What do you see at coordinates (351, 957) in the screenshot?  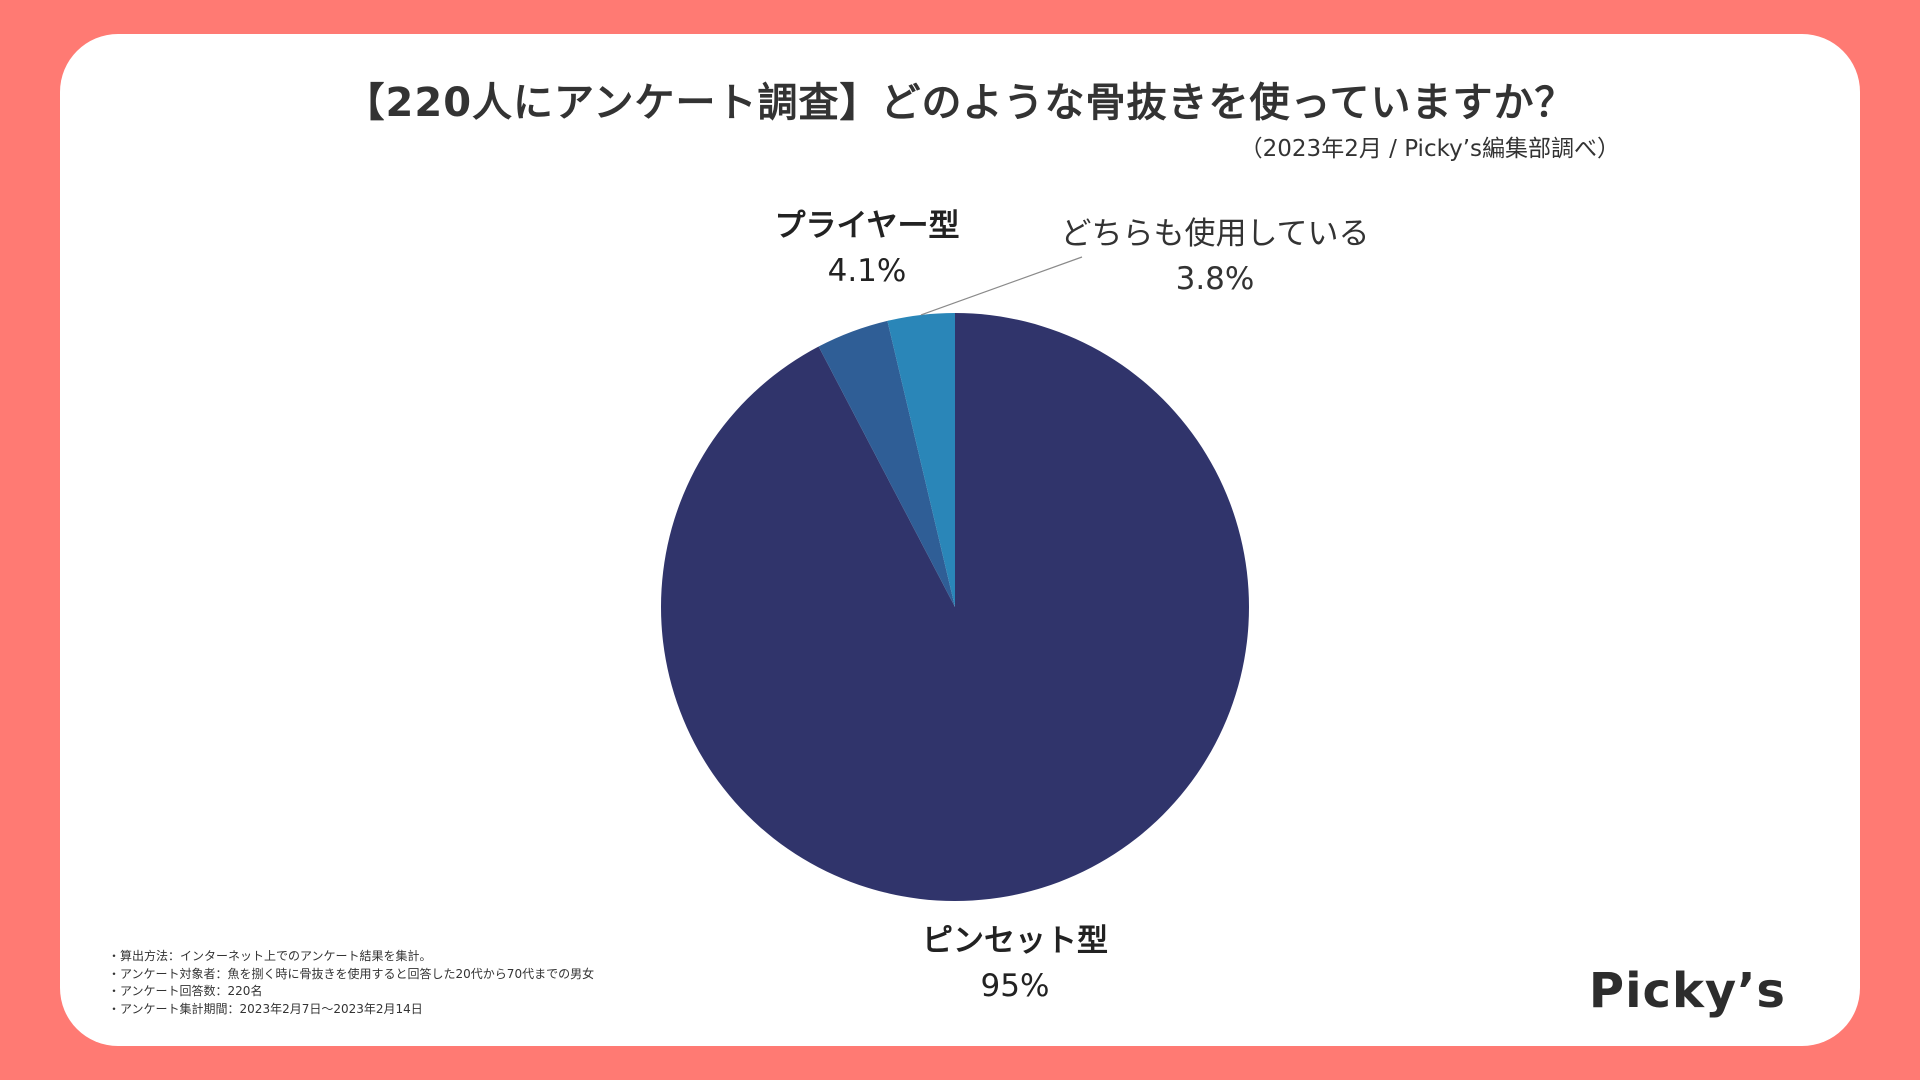 I see `note-method: 算出方法：インターネット上でのアンケート結果を集計。` at bounding box center [351, 957].